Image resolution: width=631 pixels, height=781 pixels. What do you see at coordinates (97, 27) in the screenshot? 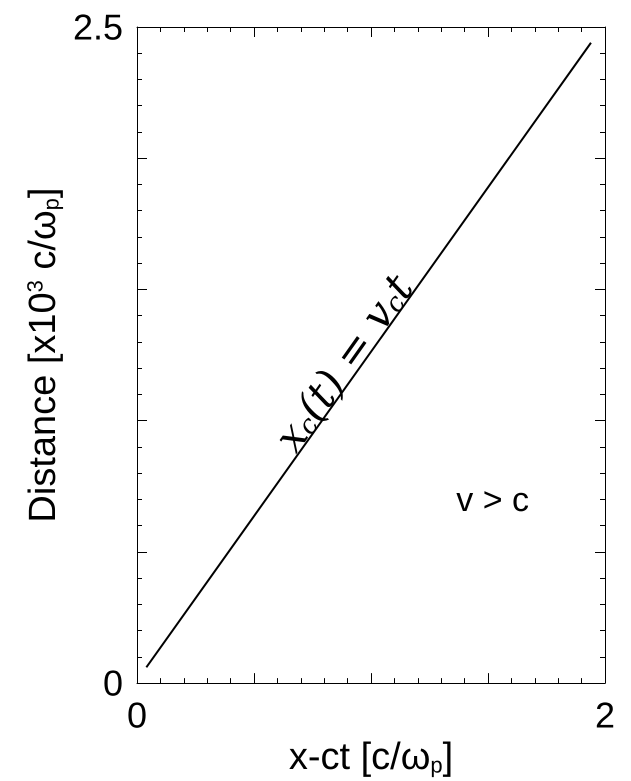
I see `y-tick-label: 2.5` at bounding box center [97, 27].